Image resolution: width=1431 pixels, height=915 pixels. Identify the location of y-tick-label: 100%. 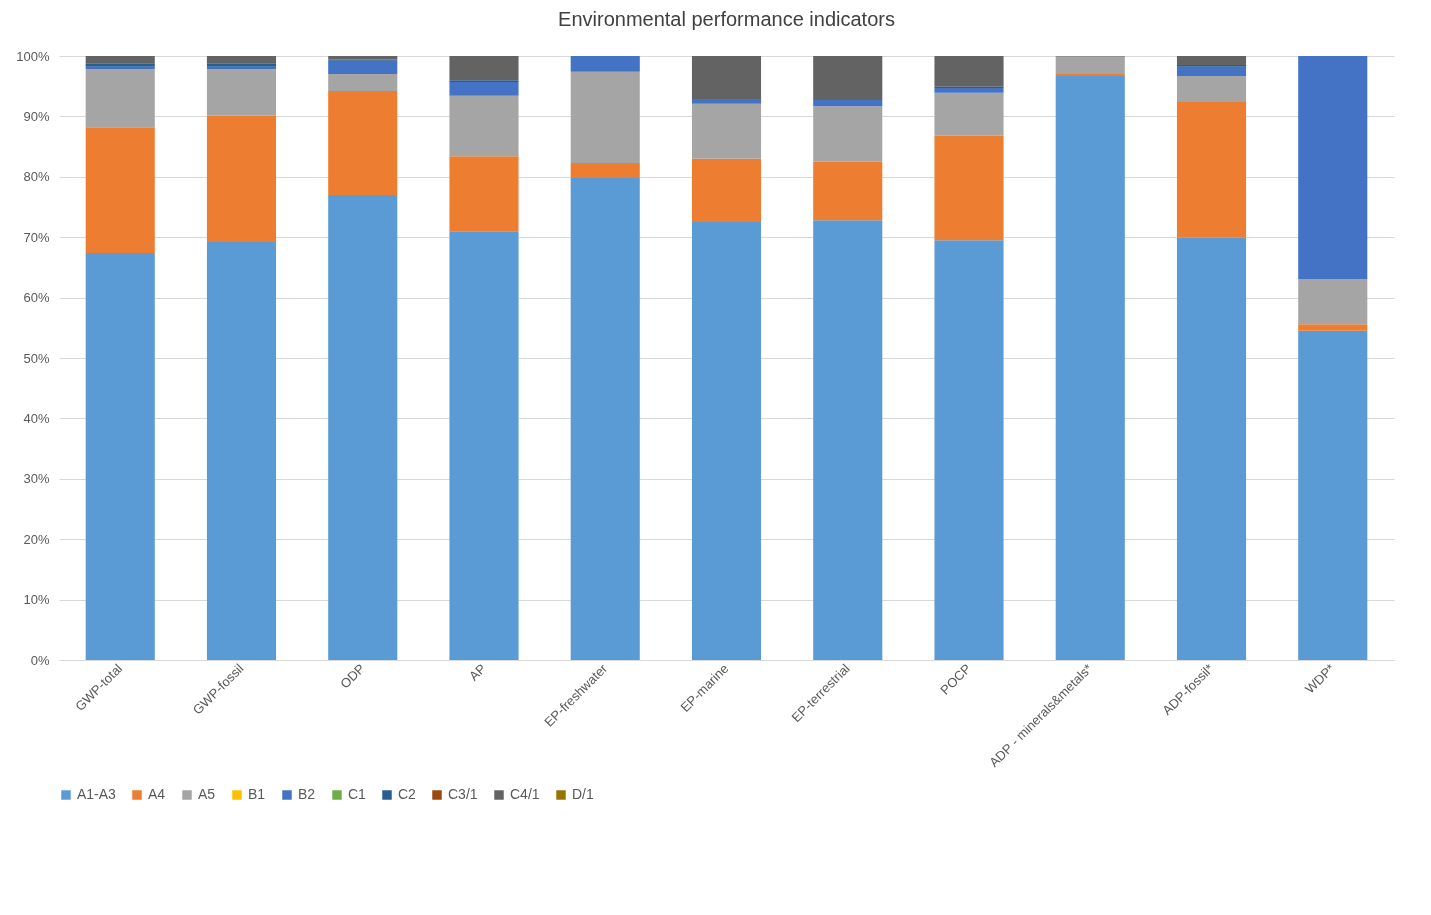
(33, 56).